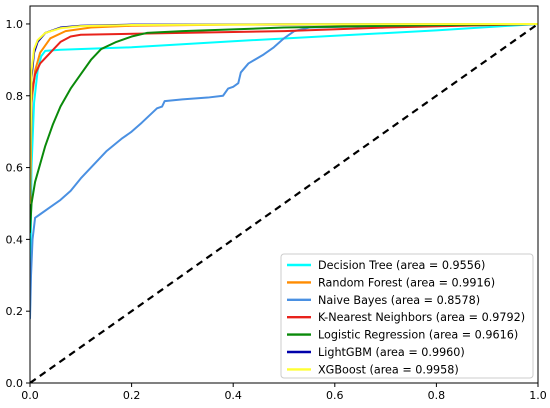 Image resolution: width=550 pixels, height=408 pixels. What do you see at coordinates (538, 395) in the screenshot?
I see `x-tick-label: 1.0` at bounding box center [538, 395].